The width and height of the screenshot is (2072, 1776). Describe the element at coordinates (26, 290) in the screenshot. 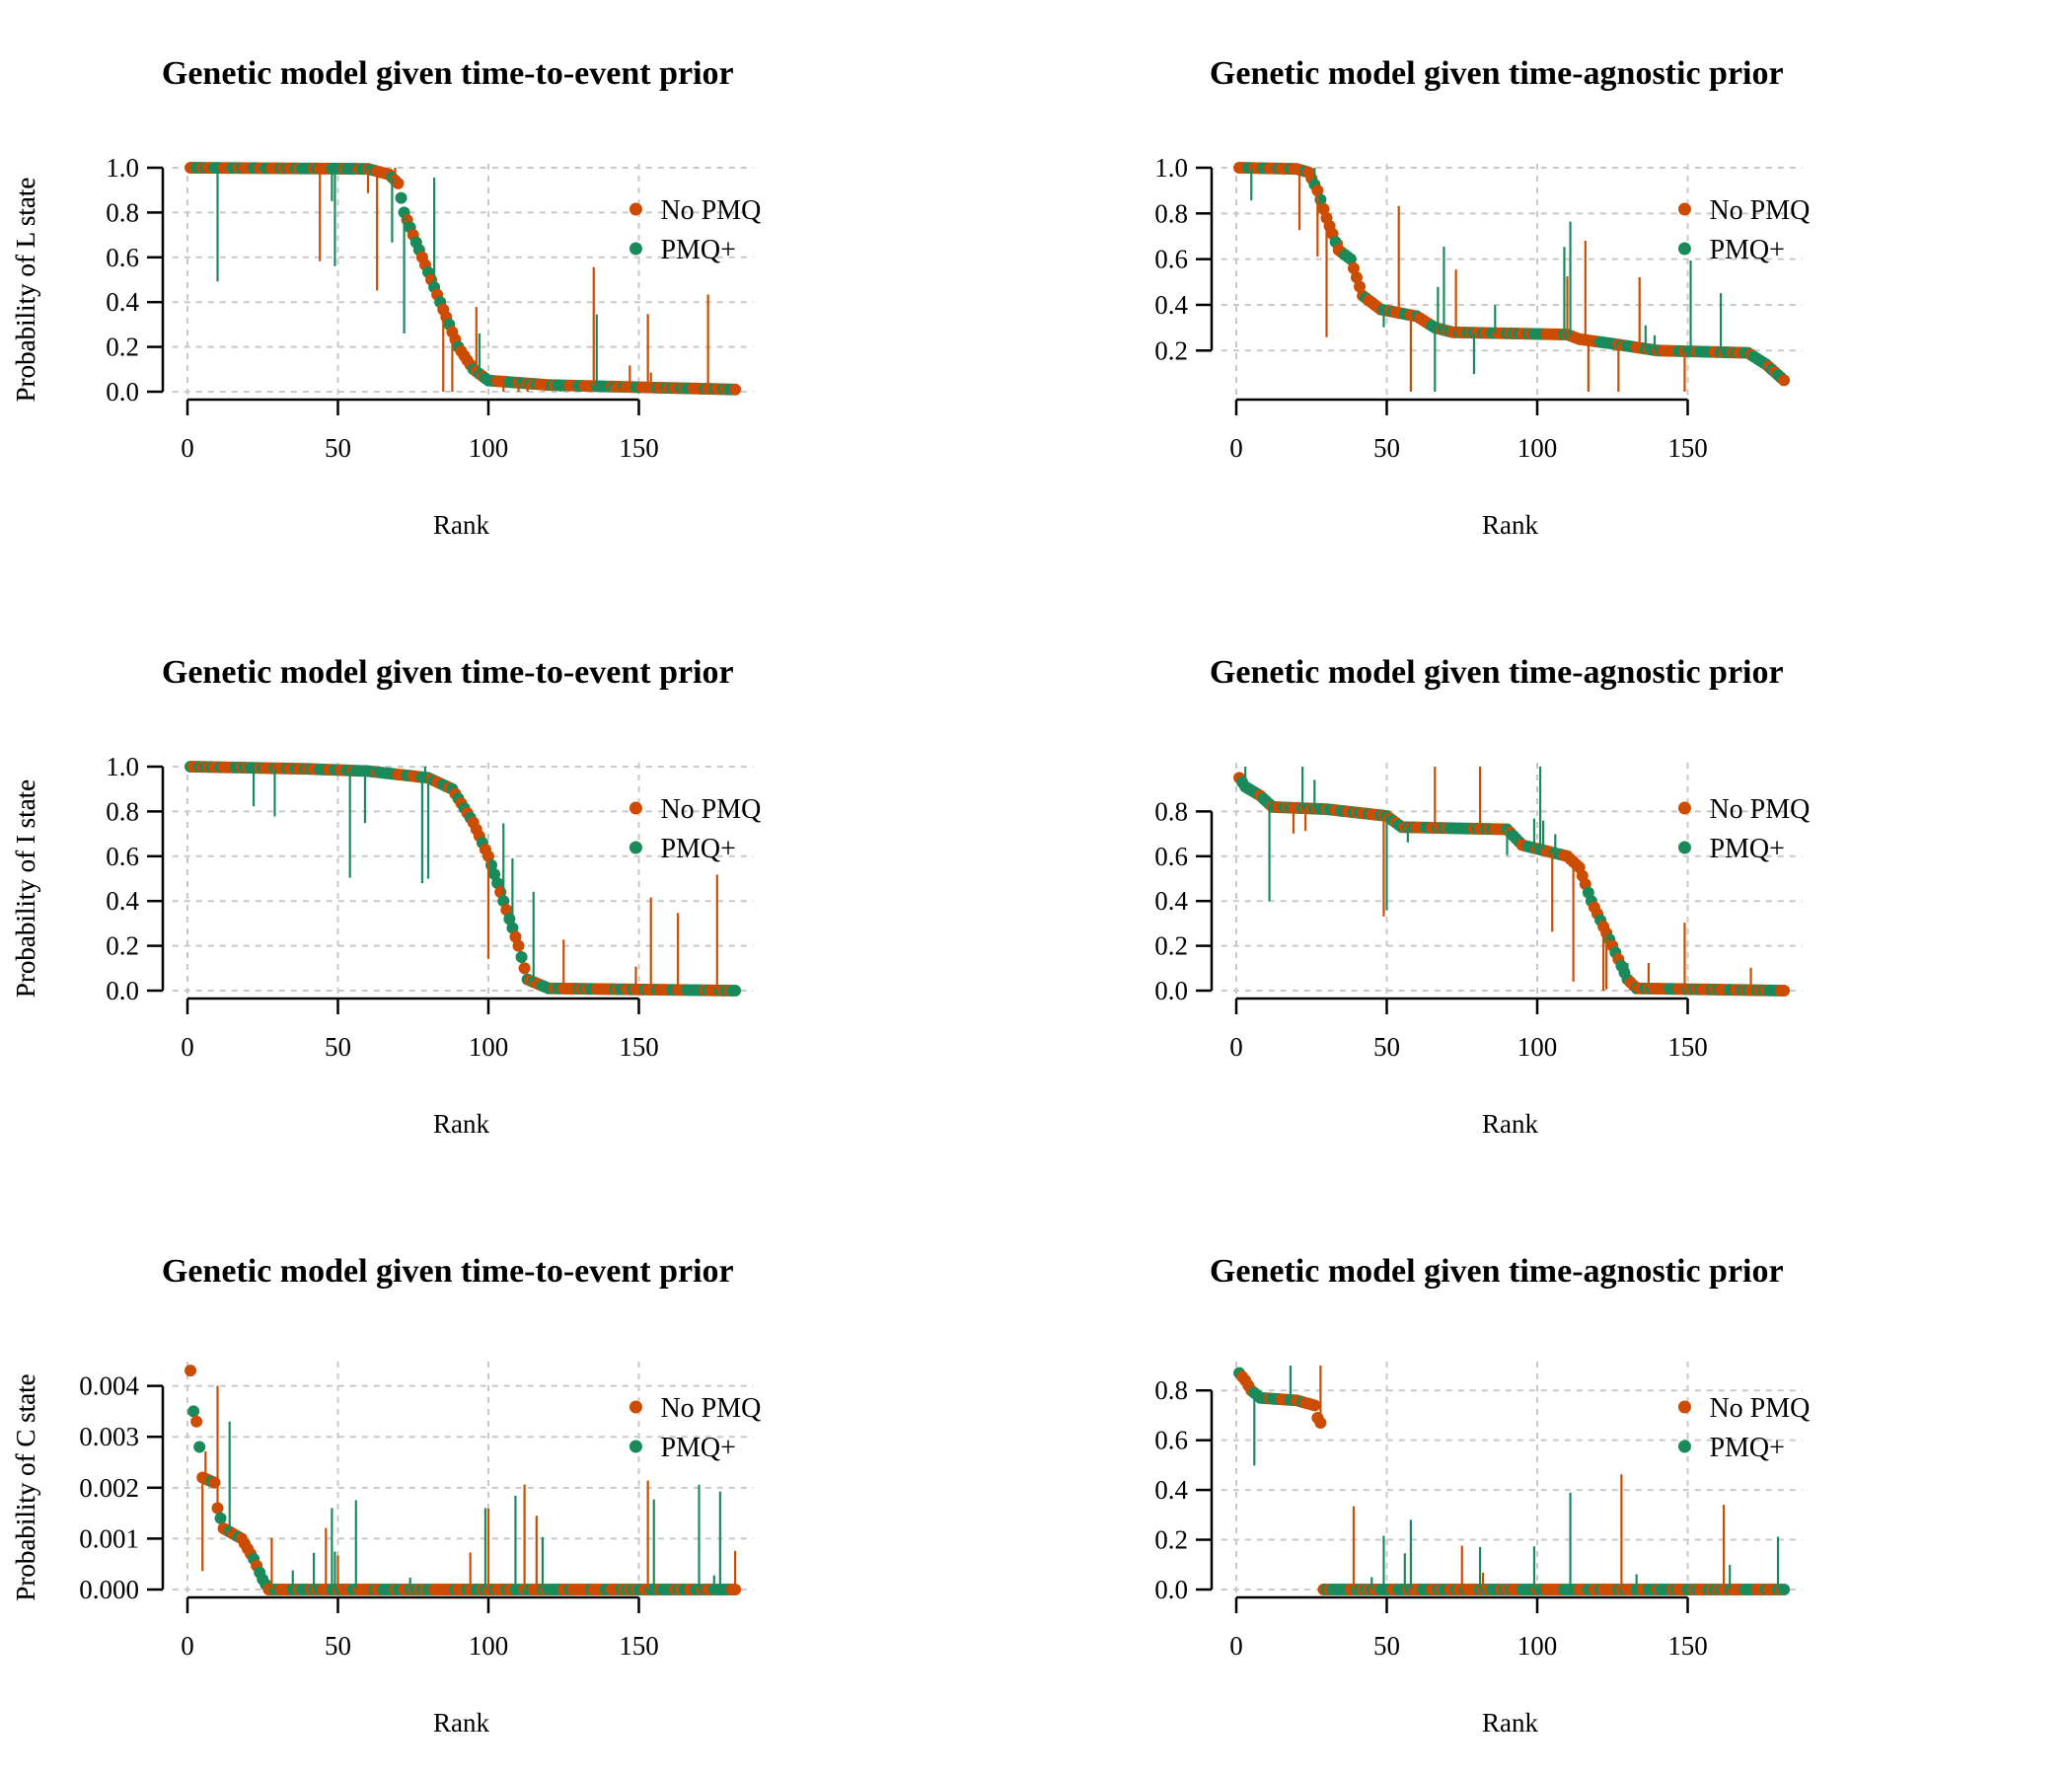

I see `y-axis-title: Probability of L state` at that location.